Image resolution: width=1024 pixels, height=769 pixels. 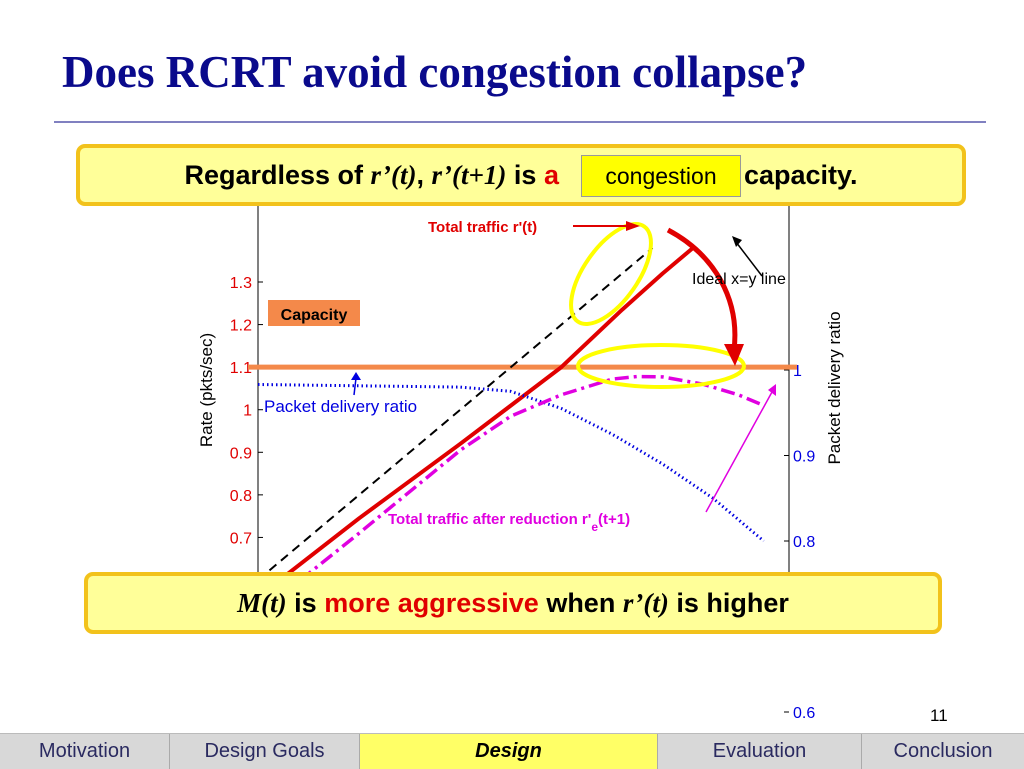 What do you see at coordinates (522, 335) in the screenshot?
I see `capacity-layer` at bounding box center [522, 335].